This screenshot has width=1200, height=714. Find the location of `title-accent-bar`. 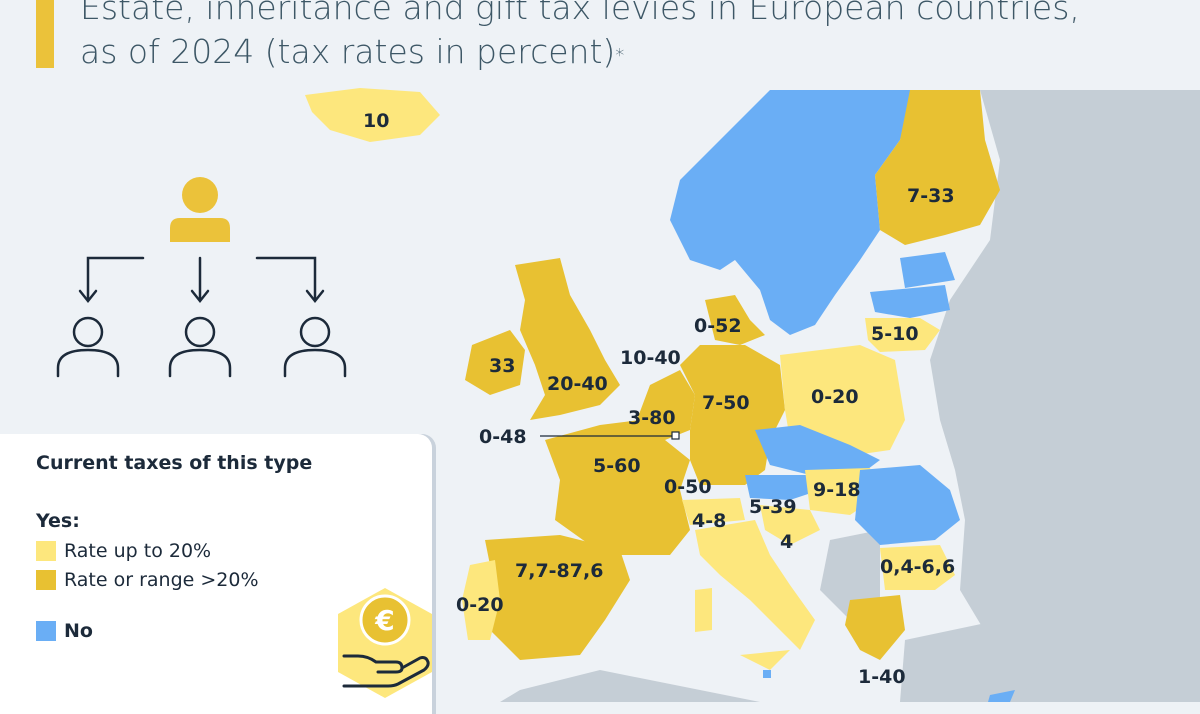

title-accent-bar is located at coordinates (45, 34).